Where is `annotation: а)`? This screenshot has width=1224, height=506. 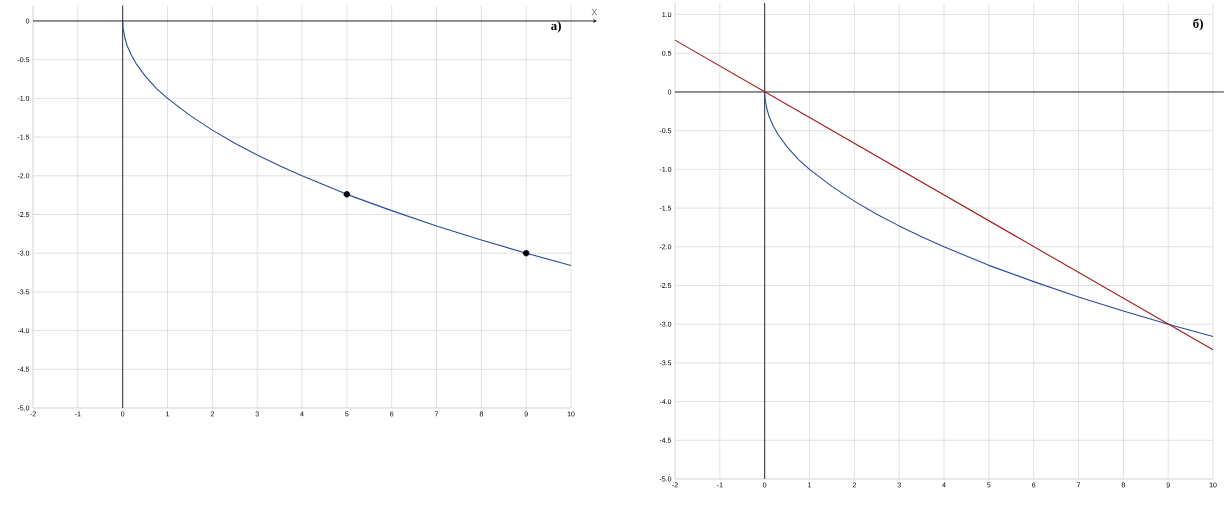
annotation: а) is located at coordinates (556, 27).